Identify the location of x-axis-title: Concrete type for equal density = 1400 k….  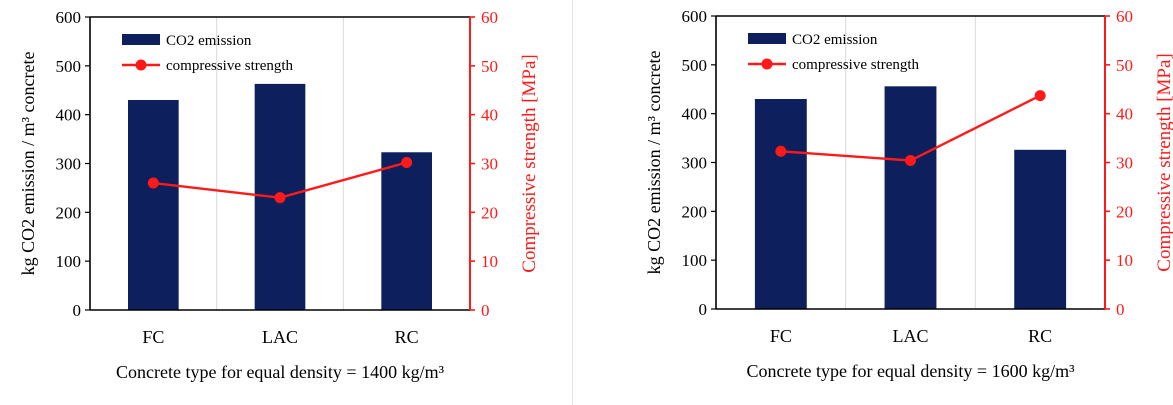
(280, 372).